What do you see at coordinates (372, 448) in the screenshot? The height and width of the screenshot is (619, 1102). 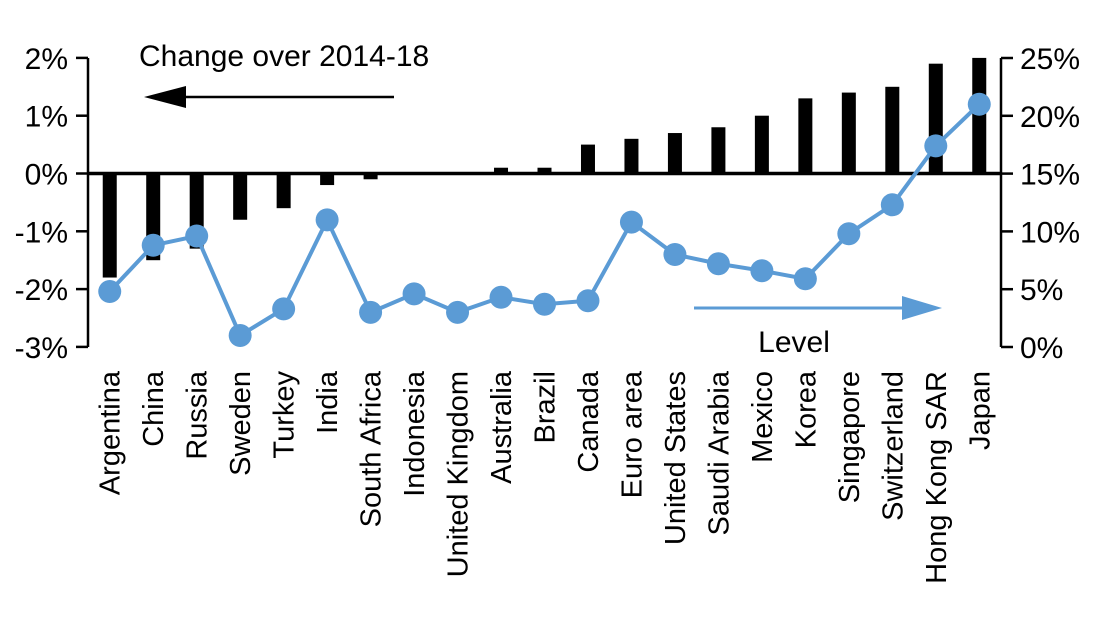 I see `category-label: South Africa` at bounding box center [372, 448].